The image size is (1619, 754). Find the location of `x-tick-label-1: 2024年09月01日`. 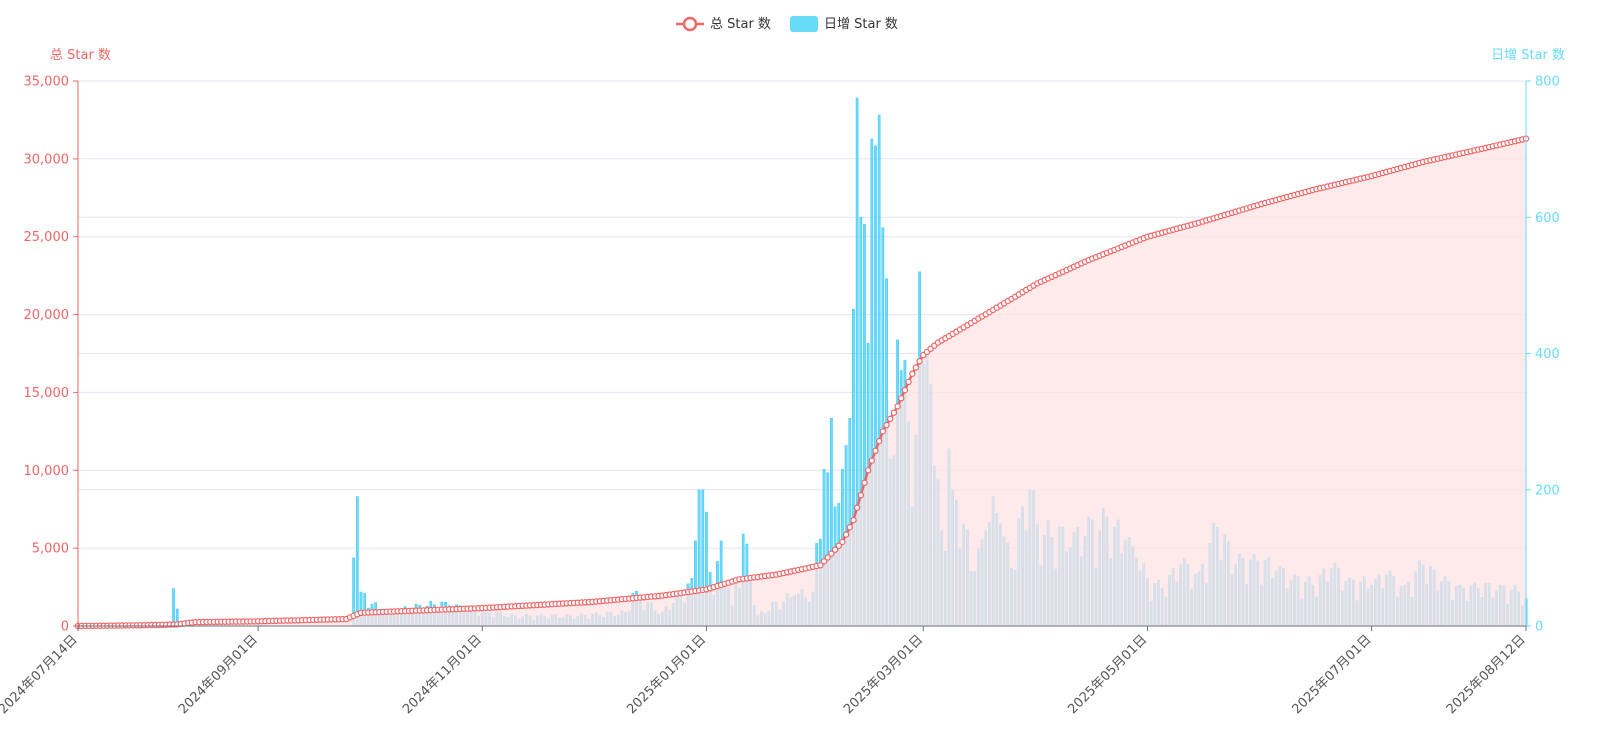

x-tick-label-1: 2024年09月01日 is located at coordinates (218, 674).